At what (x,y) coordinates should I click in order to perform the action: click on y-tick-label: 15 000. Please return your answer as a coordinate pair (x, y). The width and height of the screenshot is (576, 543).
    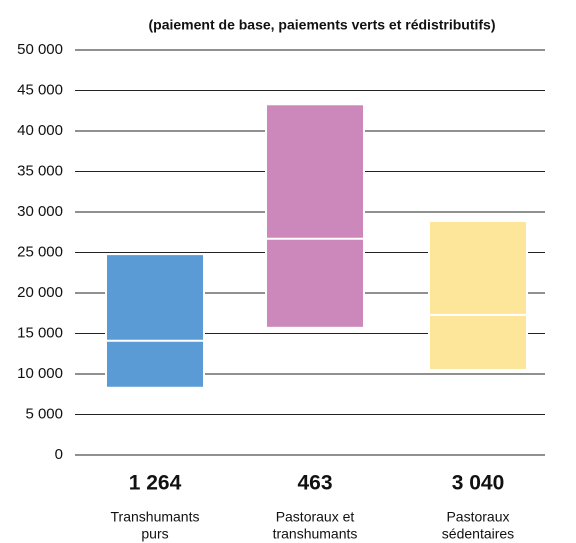
    Looking at the image, I should click on (40, 332).